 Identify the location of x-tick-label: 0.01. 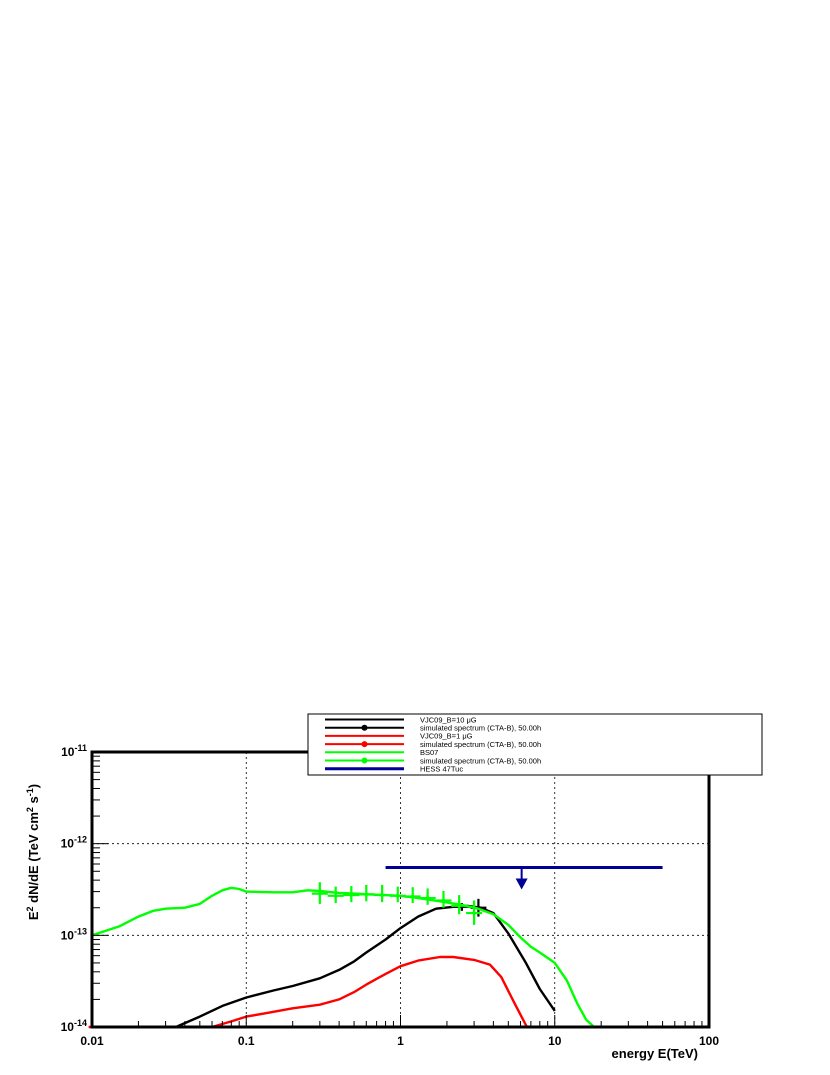
(92, 1041).